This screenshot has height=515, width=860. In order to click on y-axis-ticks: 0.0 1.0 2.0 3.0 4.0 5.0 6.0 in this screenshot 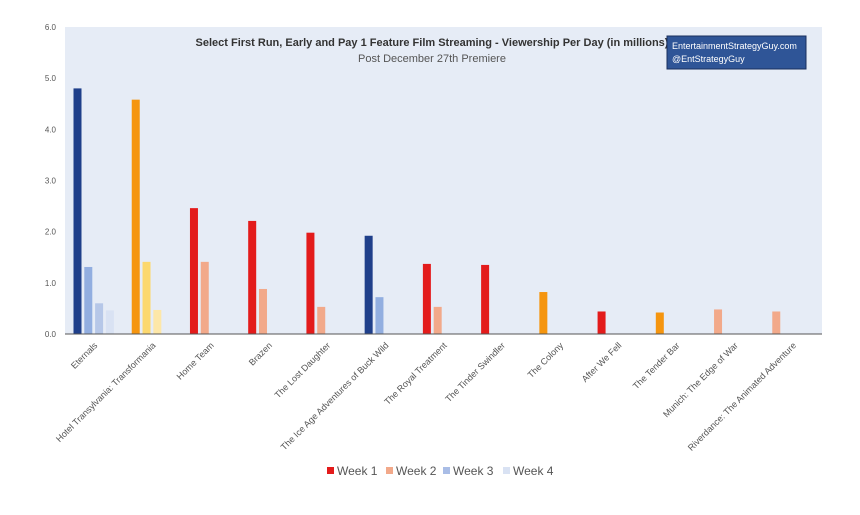, I will do `click(51, 181)`.